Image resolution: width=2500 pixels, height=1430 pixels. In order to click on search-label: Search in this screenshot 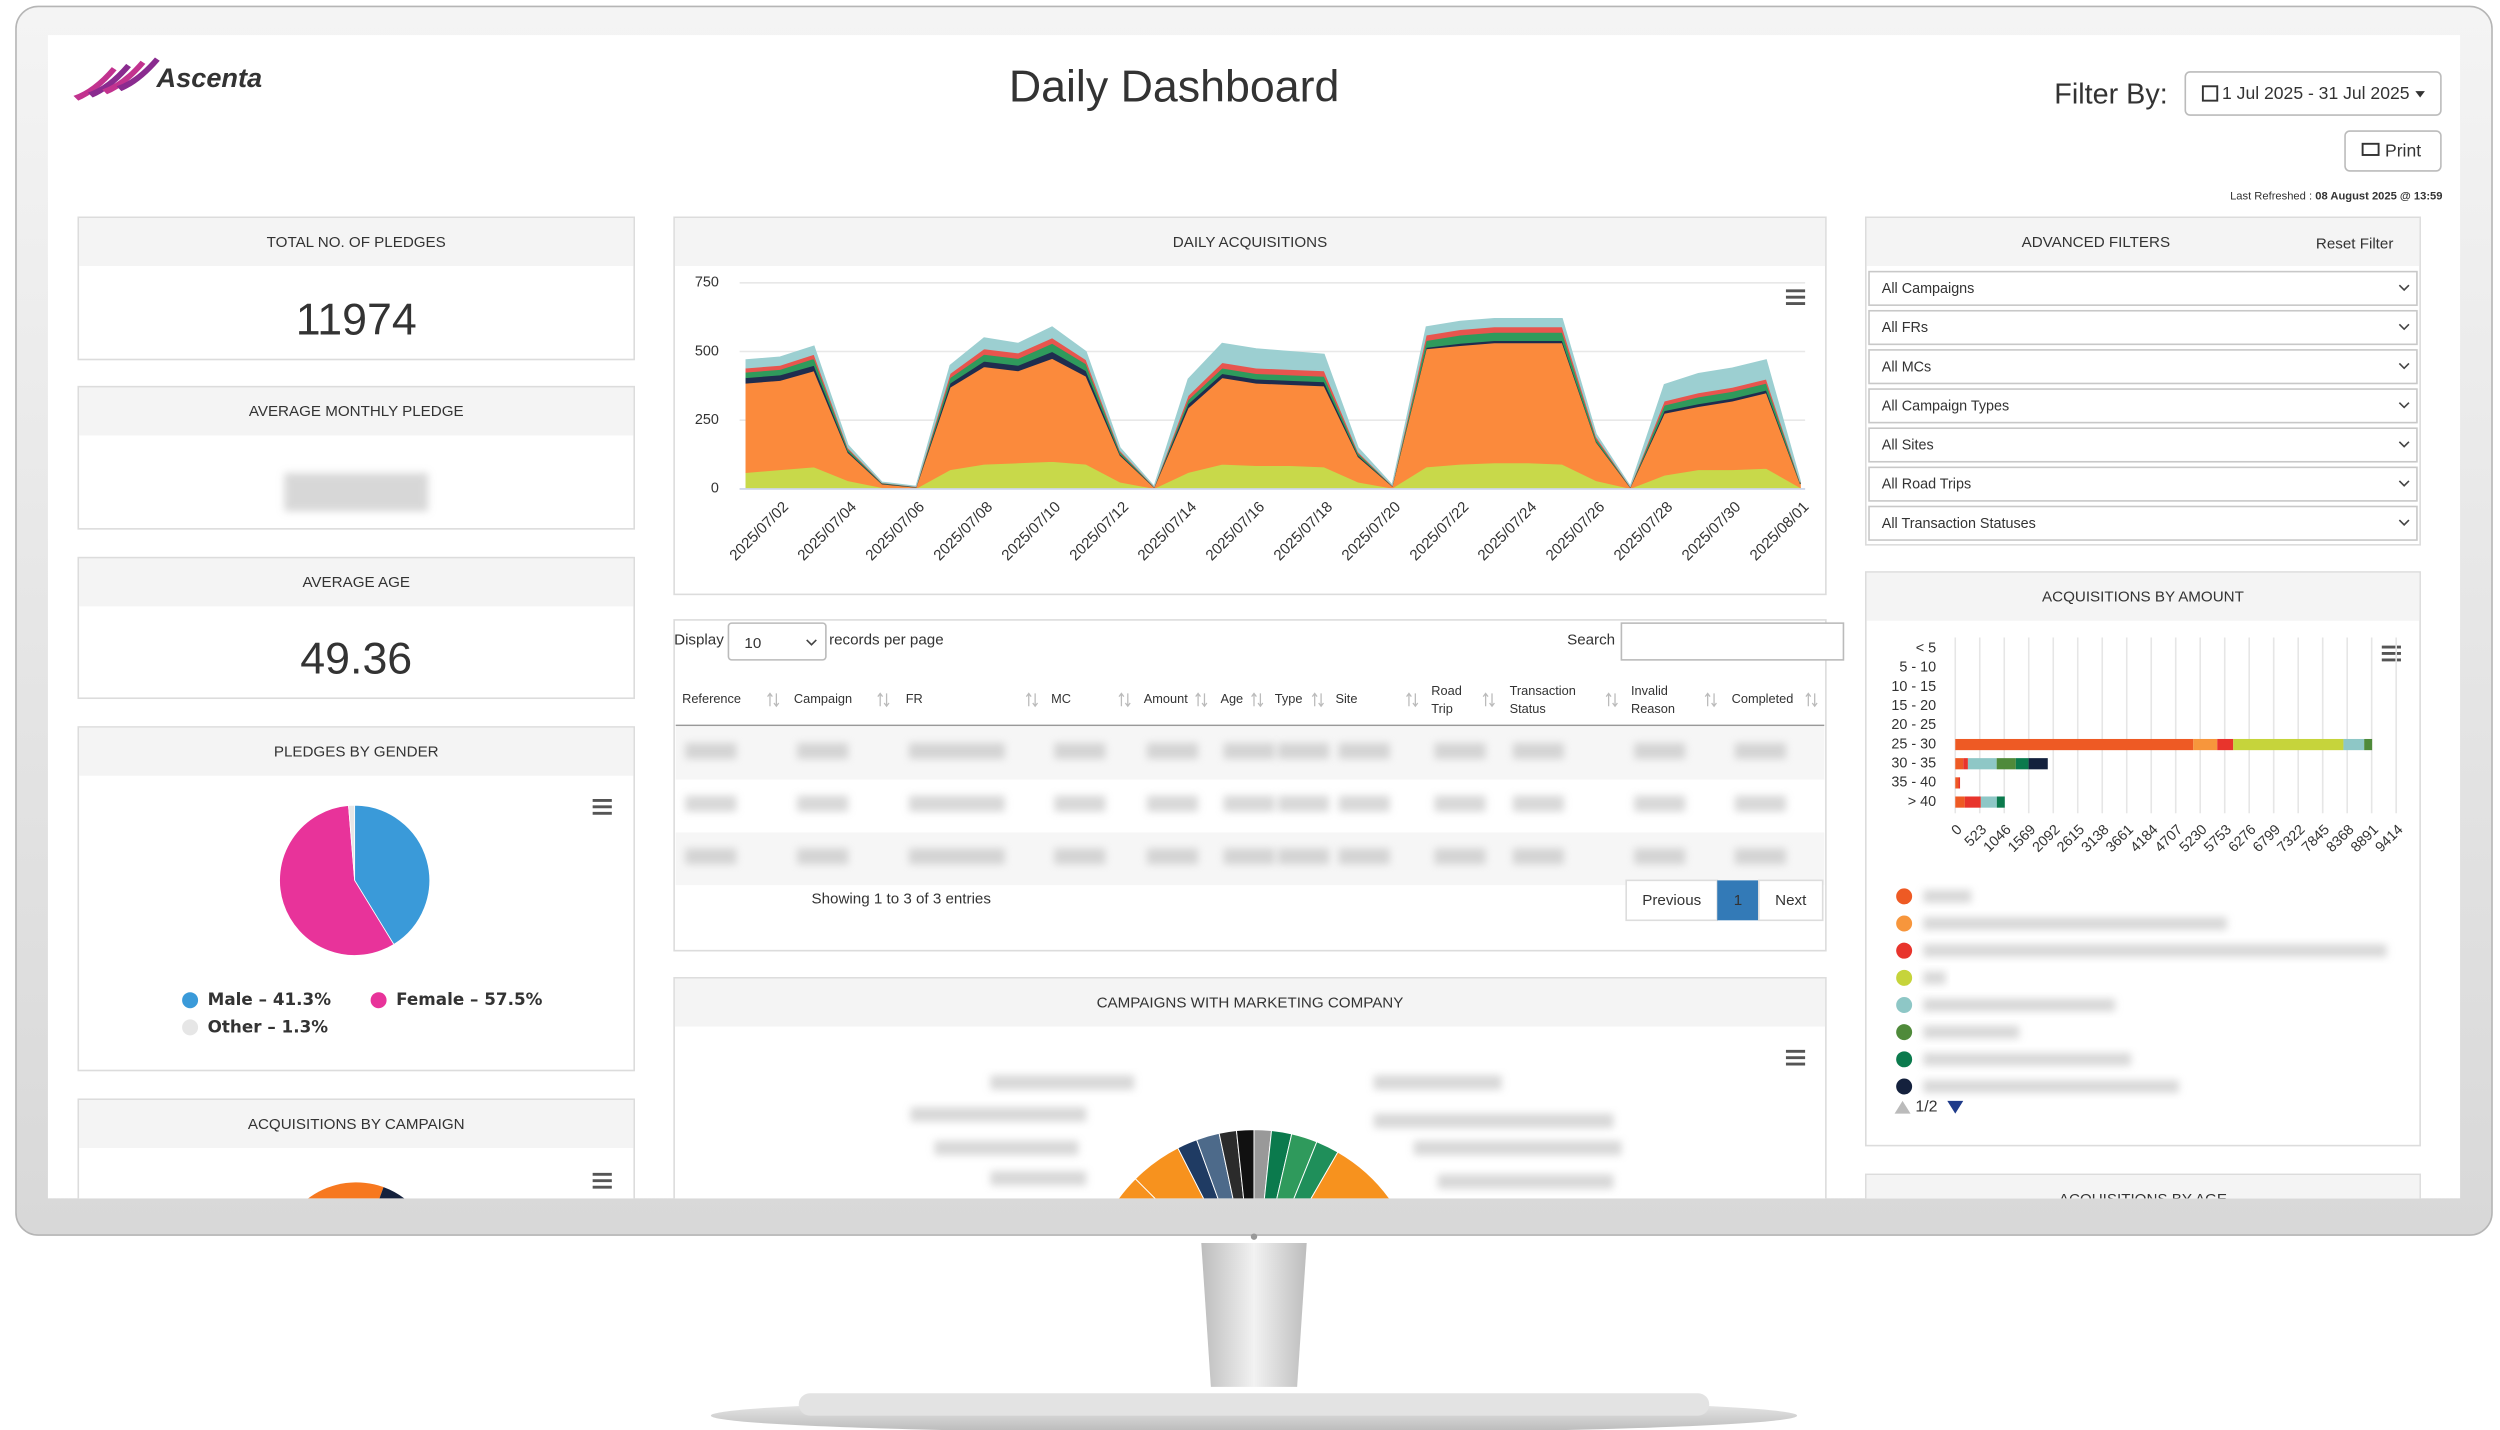, I will do `click(1591, 640)`.